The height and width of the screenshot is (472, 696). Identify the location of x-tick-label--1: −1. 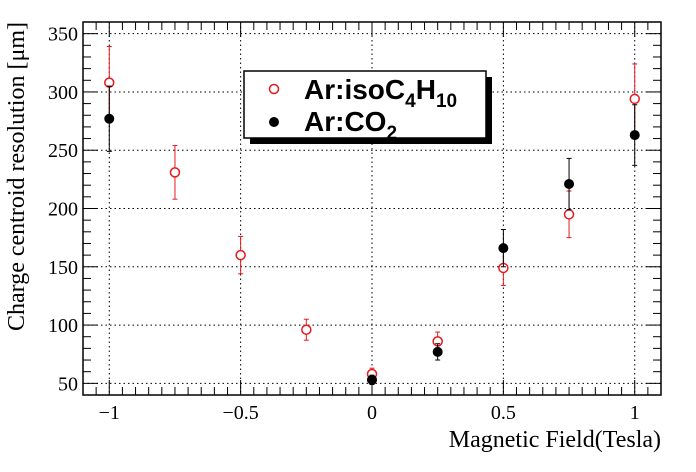
(109, 413).